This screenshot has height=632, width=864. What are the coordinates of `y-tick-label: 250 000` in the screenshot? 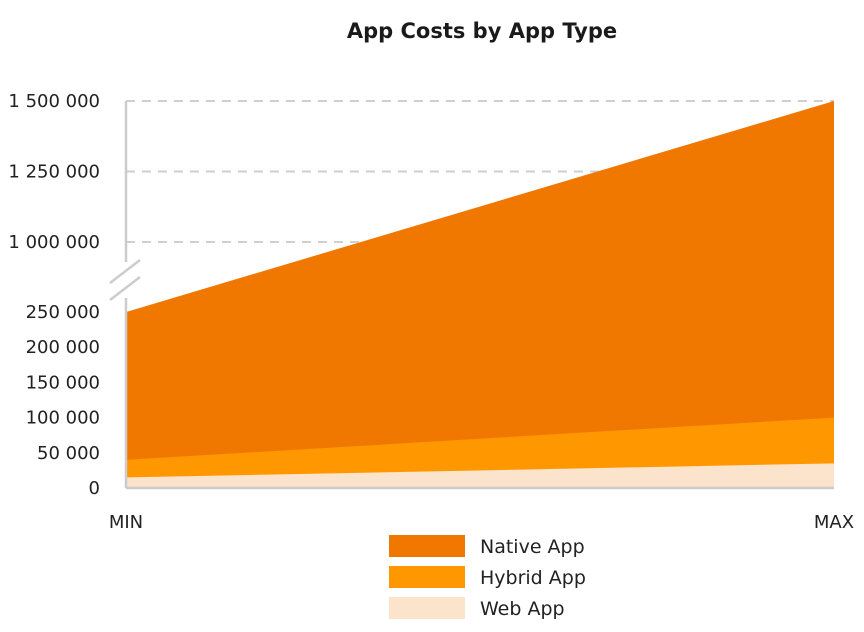 It's located at (63, 312).